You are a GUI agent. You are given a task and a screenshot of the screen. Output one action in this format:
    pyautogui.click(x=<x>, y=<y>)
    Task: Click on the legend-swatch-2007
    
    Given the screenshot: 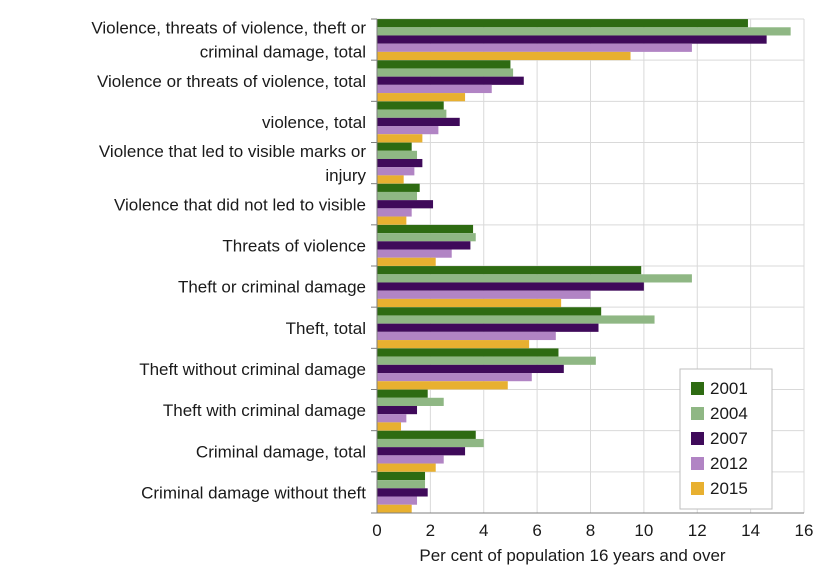 What is the action you would take?
    pyautogui.click(x=697, y=438)
    